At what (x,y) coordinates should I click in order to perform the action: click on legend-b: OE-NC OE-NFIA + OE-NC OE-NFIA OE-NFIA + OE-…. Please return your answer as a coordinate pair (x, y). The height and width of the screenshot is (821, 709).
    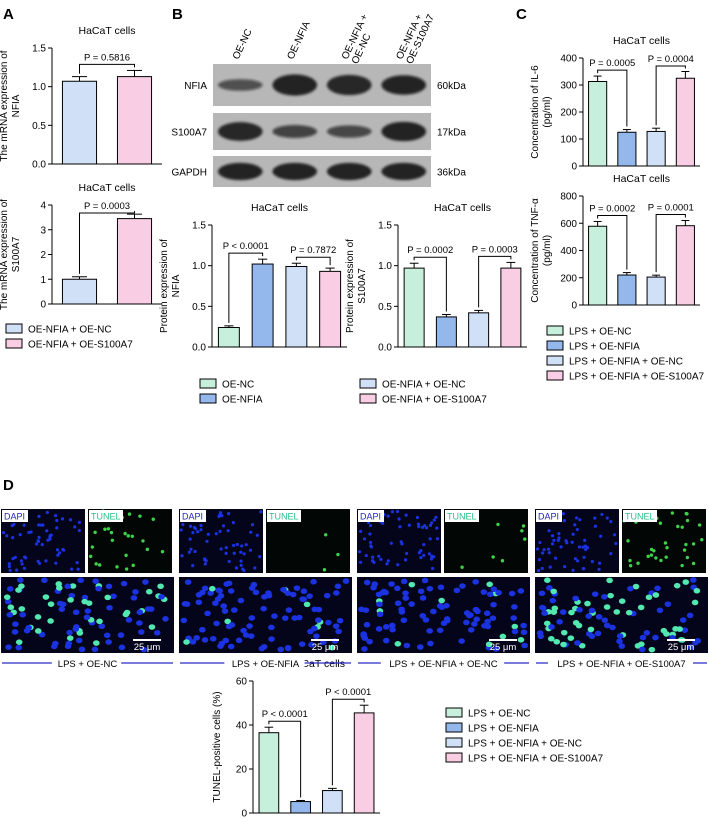
    Looking at the image, I should click on (343, 392).